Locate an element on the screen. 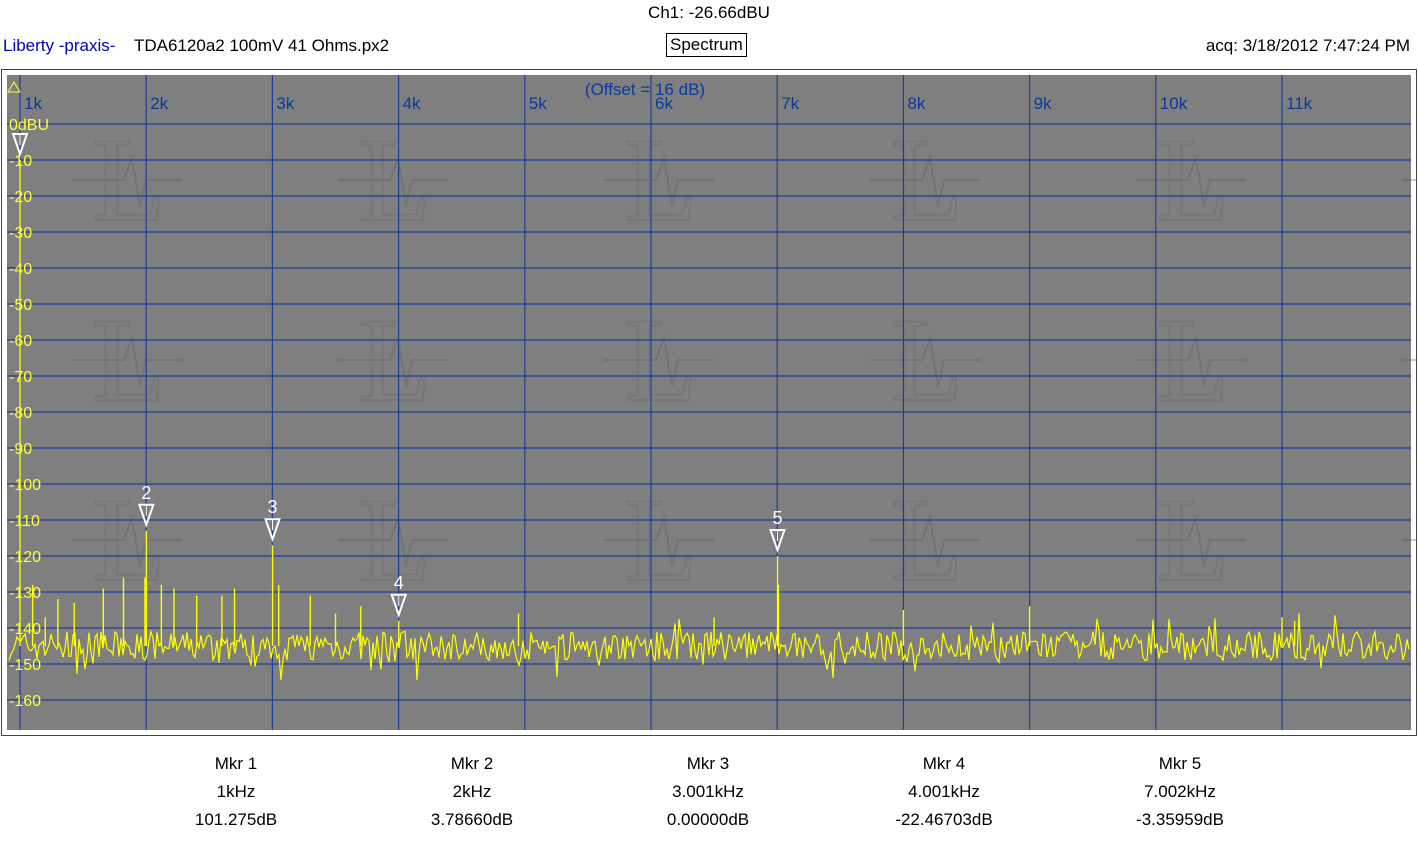  y-tick-label: -10 is located at coordinates (20, 161).